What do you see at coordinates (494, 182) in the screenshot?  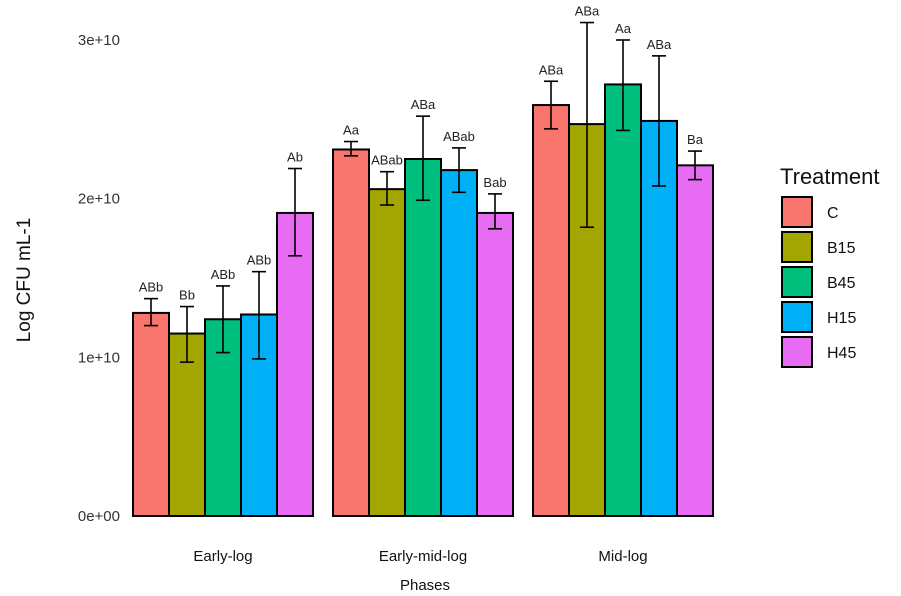 I see `significance-label: Bab` at bounding box center [494, 182].